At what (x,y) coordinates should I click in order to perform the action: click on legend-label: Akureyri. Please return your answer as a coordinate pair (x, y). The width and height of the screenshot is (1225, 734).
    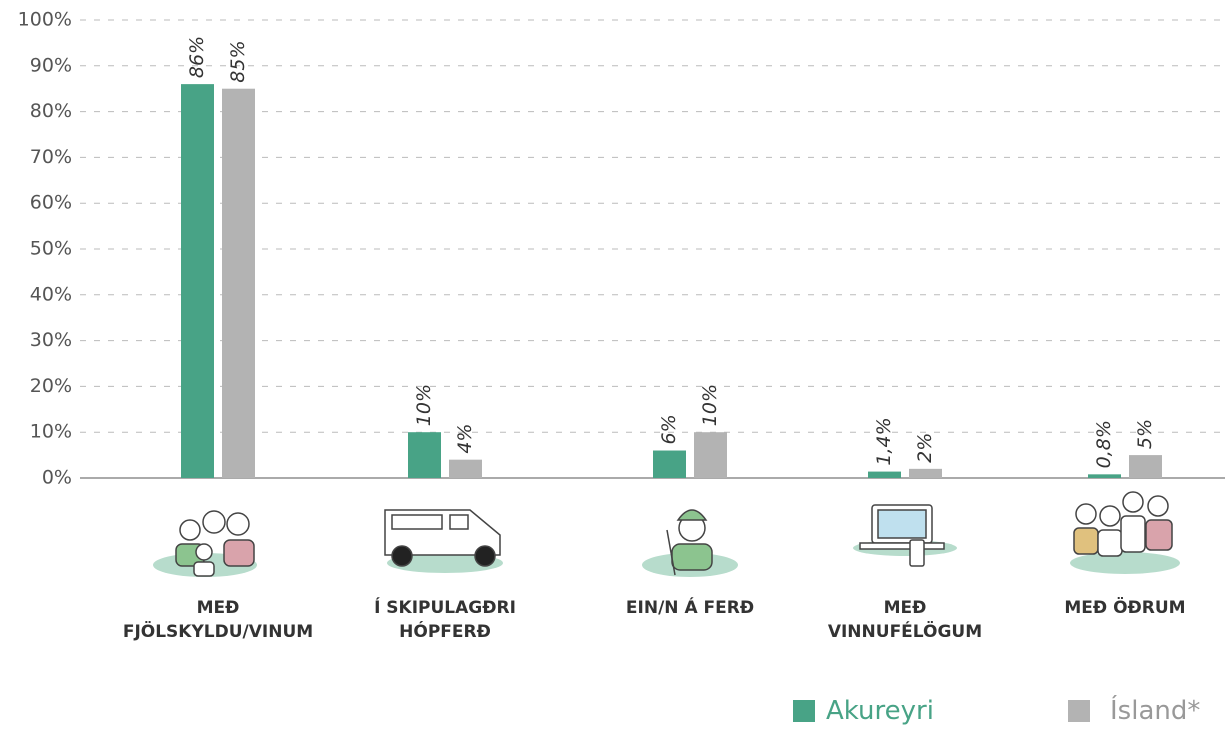
    Looking at the image, I should click on (880, 711).